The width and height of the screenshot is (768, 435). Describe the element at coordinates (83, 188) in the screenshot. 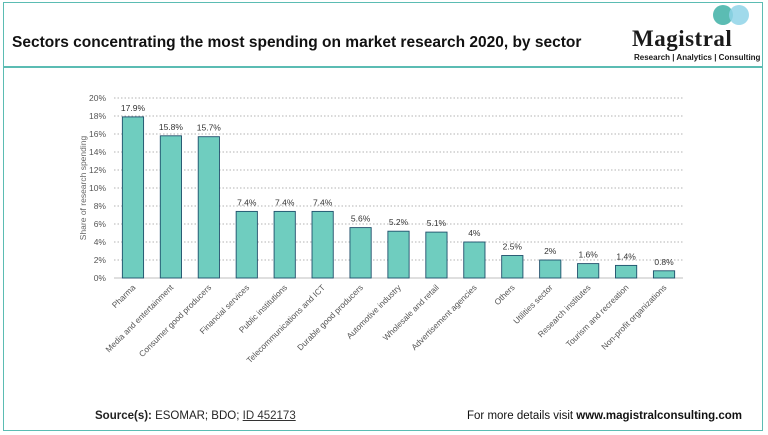

I see `y-axis-label: Share of research spending` at that location.